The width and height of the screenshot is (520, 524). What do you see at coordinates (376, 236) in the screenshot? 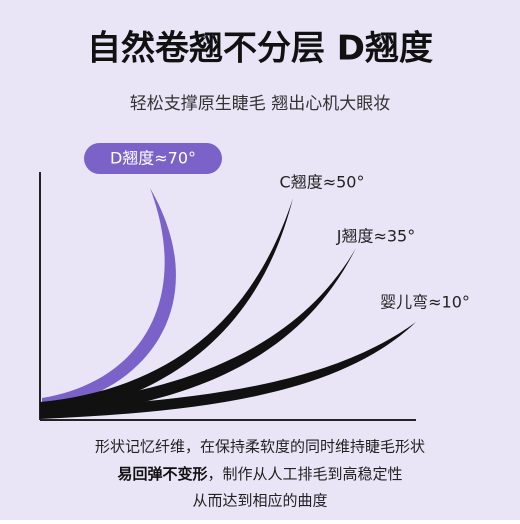
I see `j-label: J翘度≈35°` at bounding box center [376, 236].